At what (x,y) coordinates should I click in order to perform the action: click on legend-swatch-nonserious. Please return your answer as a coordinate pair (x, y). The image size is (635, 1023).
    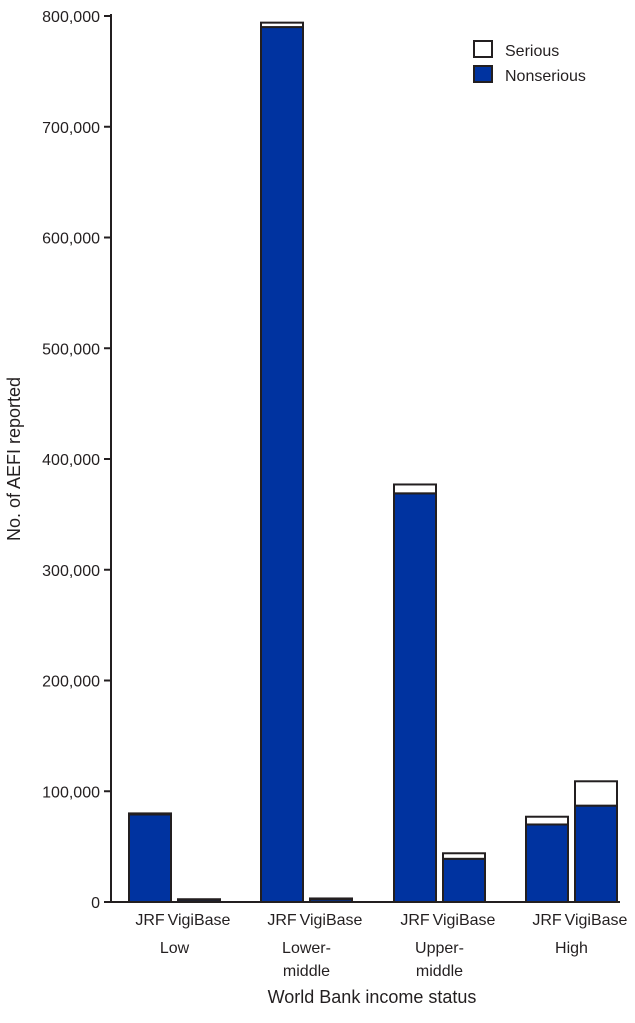
    Looking at the image, I should click on (483, 74).